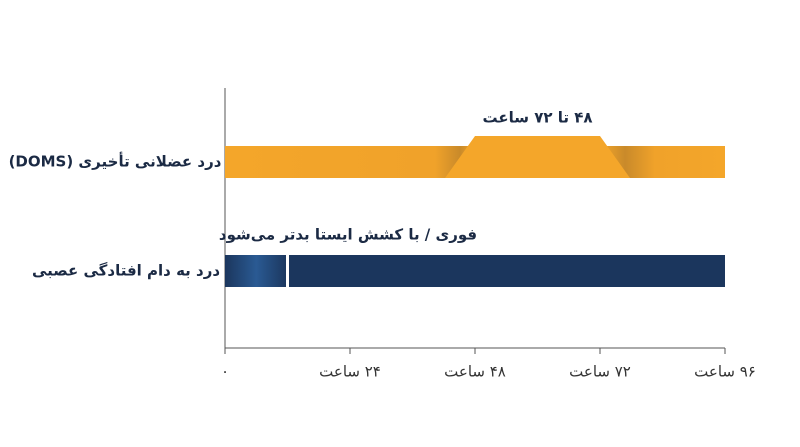 The image size is (800, 447). Describe the element at coordinates (348, 235) in the screenshot. I see `annotation: فوری / با کشش ایستا بدتر می‌شود` at that location.